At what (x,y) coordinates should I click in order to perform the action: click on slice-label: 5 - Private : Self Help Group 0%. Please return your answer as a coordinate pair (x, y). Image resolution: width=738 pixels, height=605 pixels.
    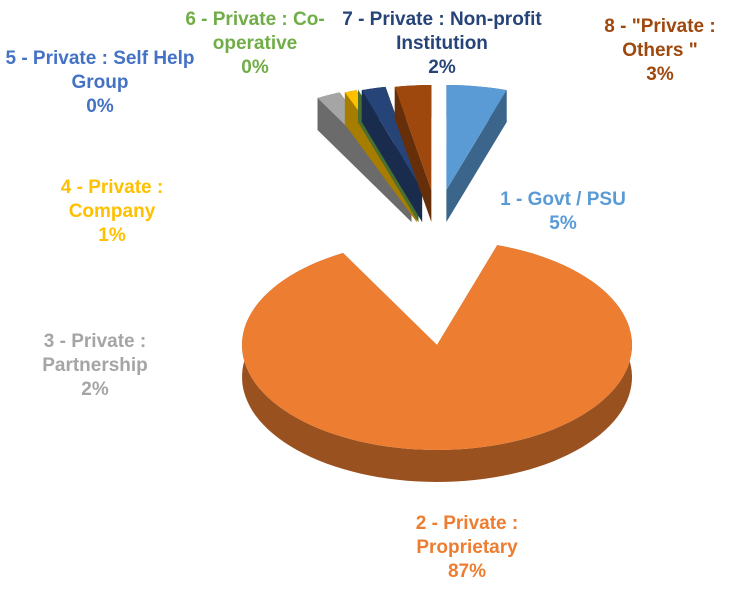
    Looking at the image, I should click on (100, 83).